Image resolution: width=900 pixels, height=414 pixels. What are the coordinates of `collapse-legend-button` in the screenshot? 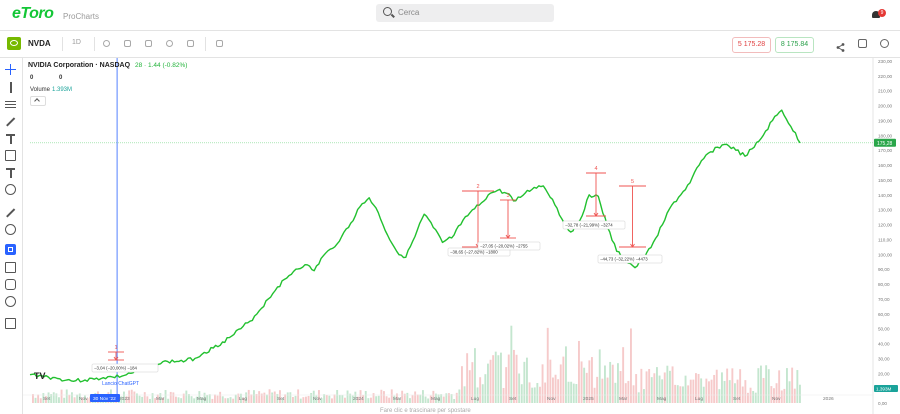 It's located at (38, 101).